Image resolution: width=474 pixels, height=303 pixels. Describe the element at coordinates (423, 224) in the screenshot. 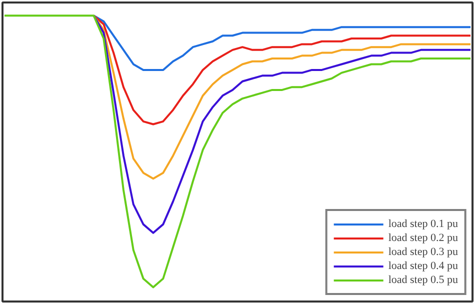

I see `legend-label: load step 0.1 pu` at that location.